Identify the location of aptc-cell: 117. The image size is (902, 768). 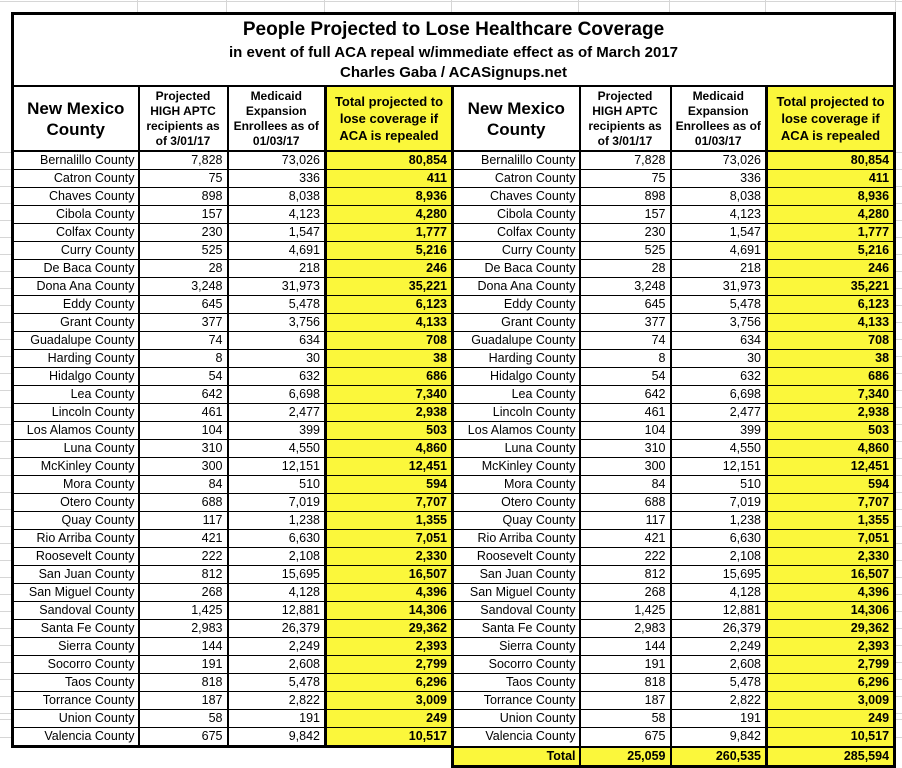
(625, 520).